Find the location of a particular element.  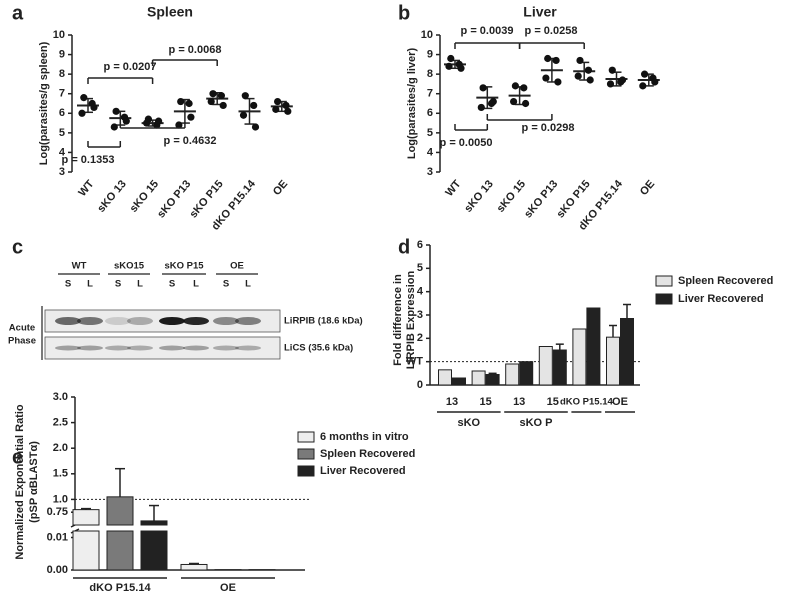

y-axis-label: LiRPIB Expression is located at coordinates (411, 320).